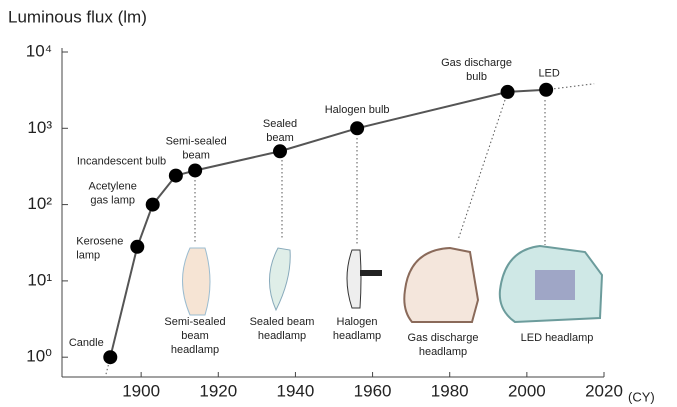 The width and height of the screenshot is (677, 407). I want to click on x-tick-label: 1960, so click(373, 390).